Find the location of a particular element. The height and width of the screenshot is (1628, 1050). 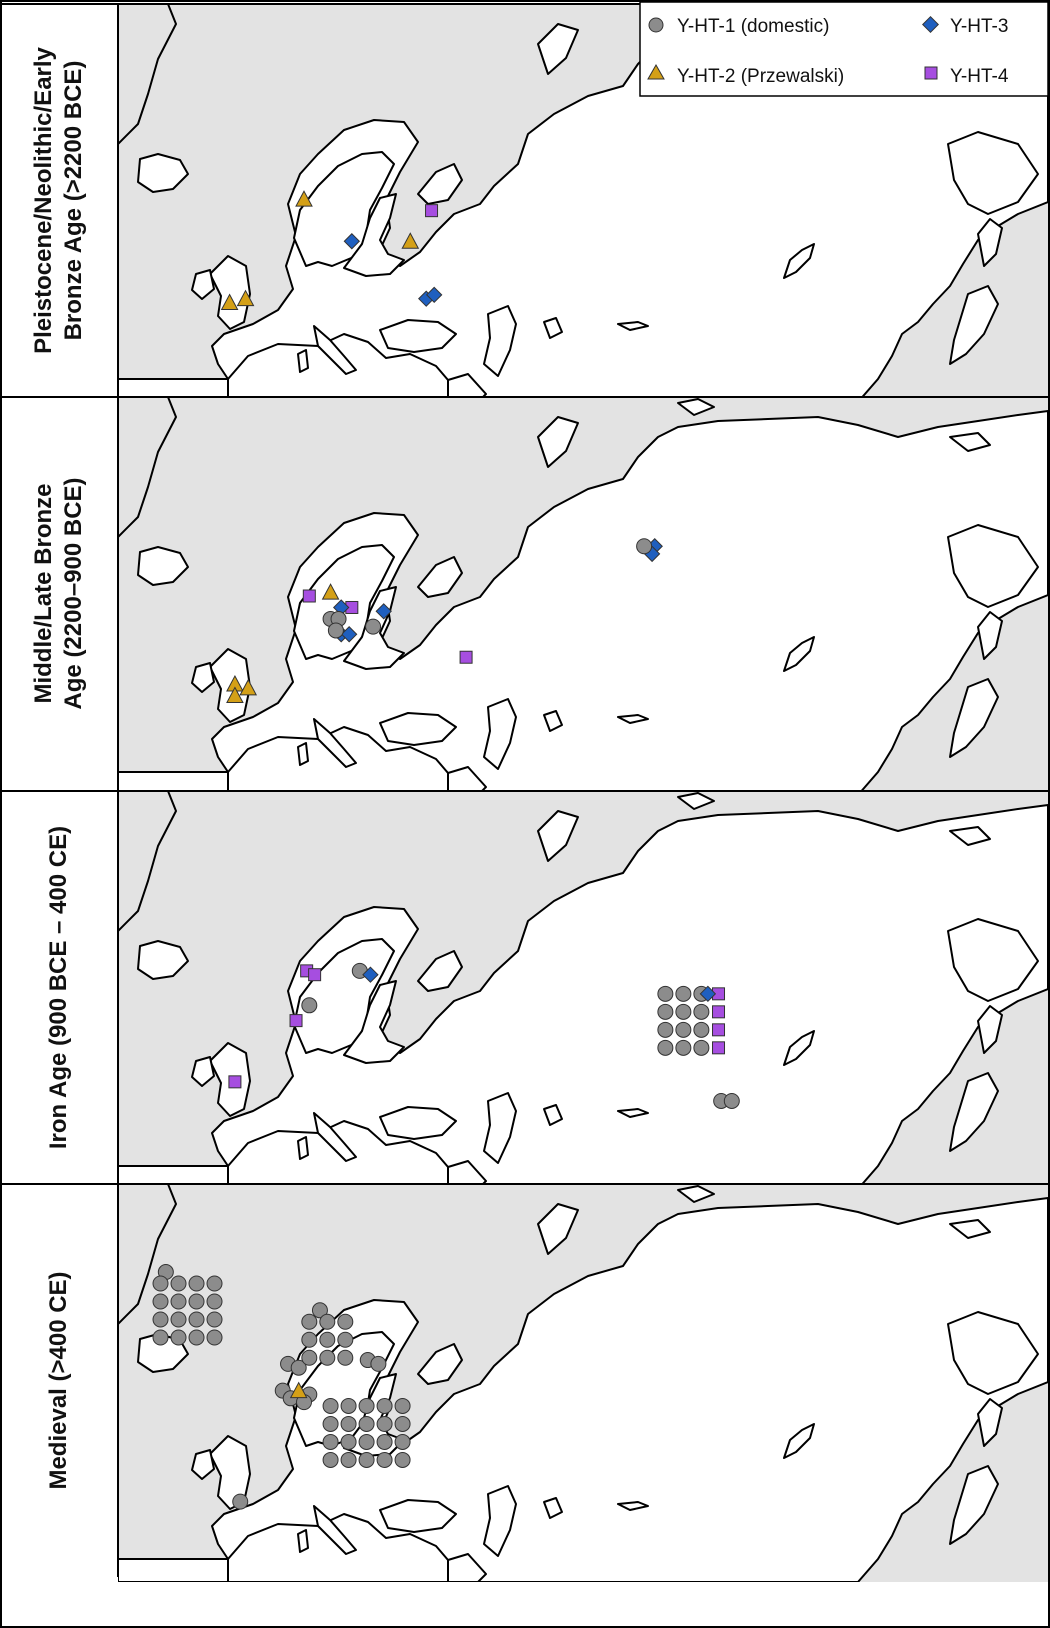

square-marker-icon is located at coordinates (931, 73).